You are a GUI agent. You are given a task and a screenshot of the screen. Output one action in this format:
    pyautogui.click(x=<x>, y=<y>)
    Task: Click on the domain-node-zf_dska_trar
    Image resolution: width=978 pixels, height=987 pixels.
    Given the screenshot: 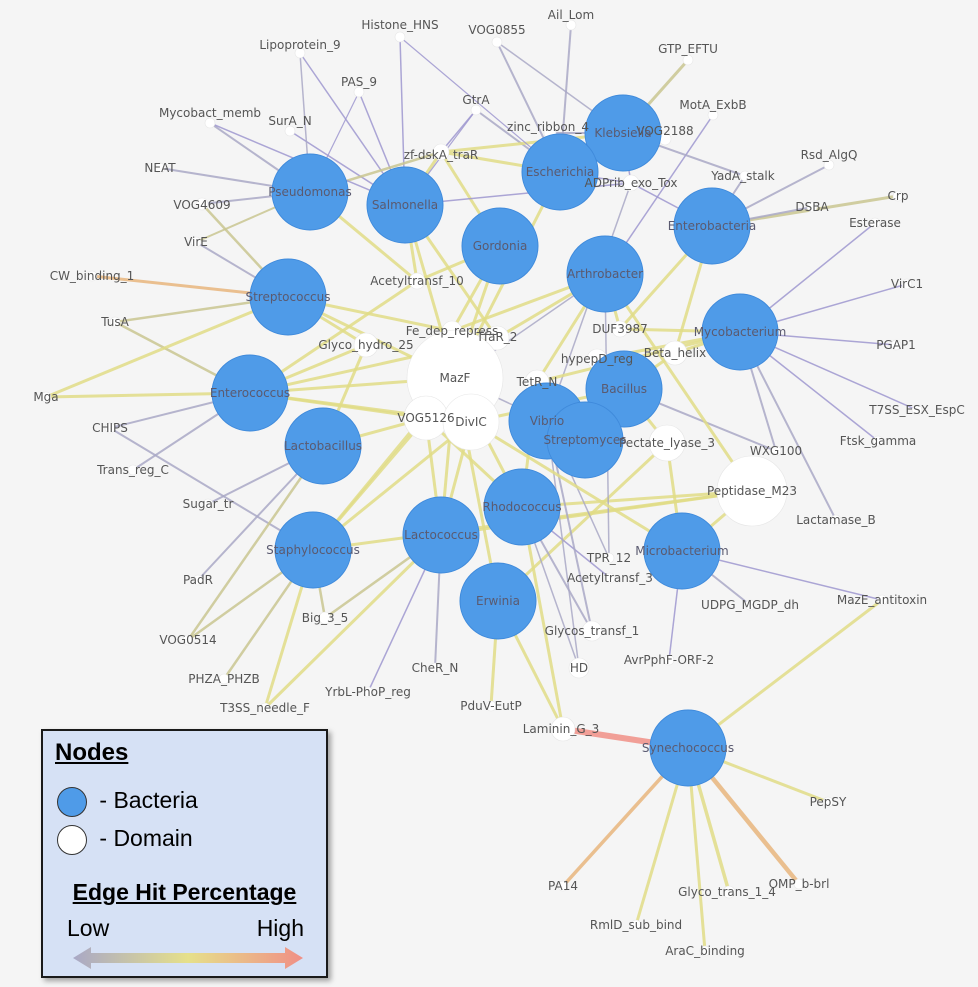 What is the action you would take?
    pyautogui.click(x=441, y=152)
    